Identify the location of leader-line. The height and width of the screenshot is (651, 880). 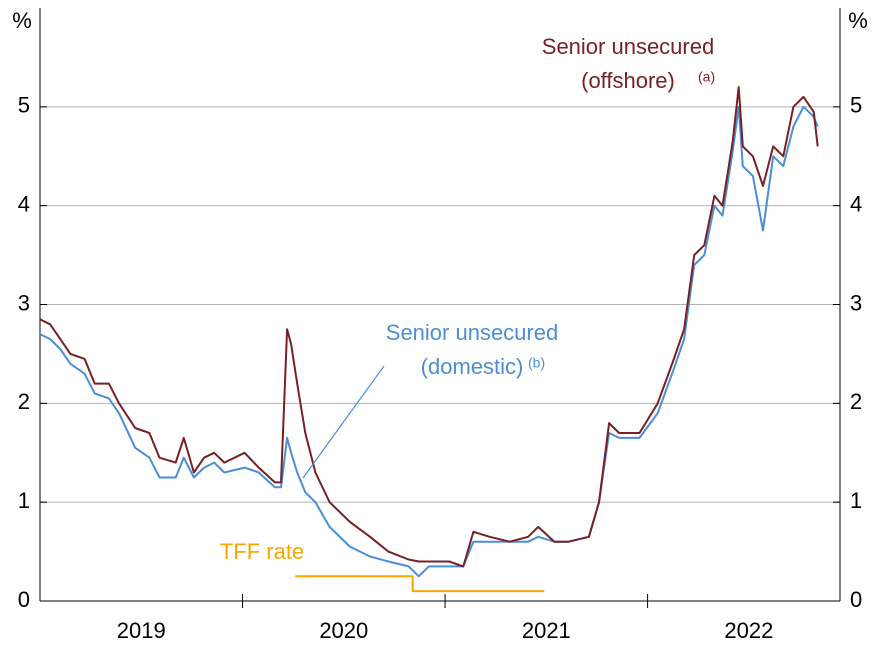
(343, 422).